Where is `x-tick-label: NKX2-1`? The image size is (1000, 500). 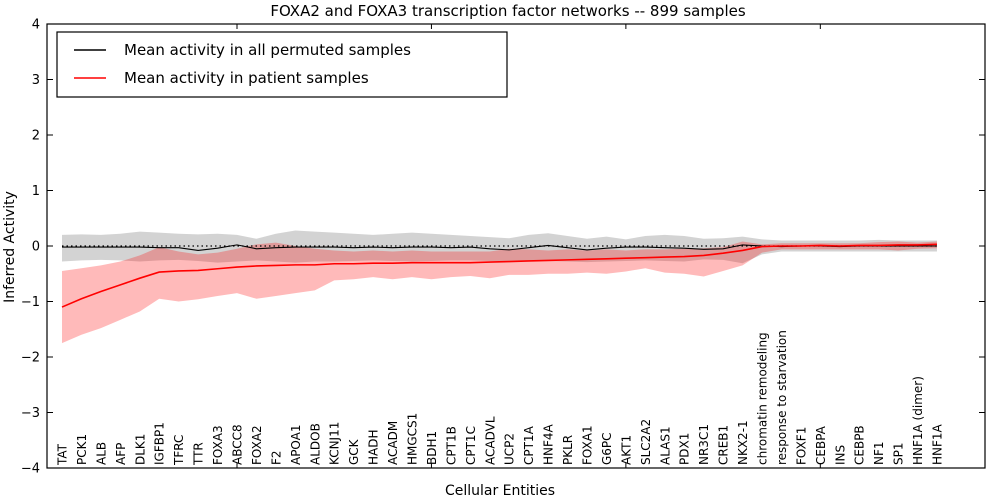 x-tick-label: NKX2-1 is located at coordinates (743, 442).